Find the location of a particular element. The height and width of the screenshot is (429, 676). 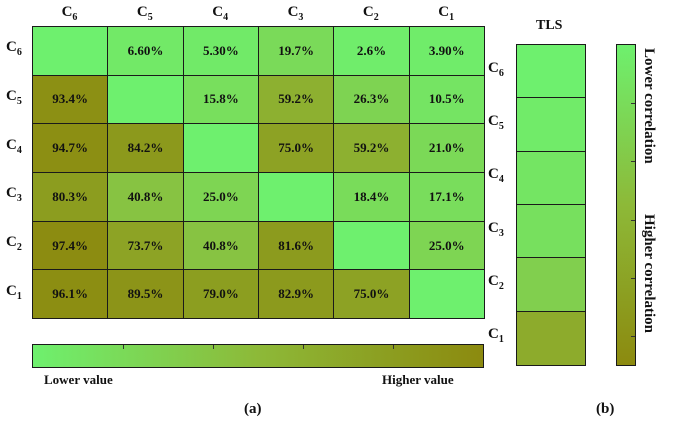

legend-low-label: Lower value is located at coordinates (78, 379).